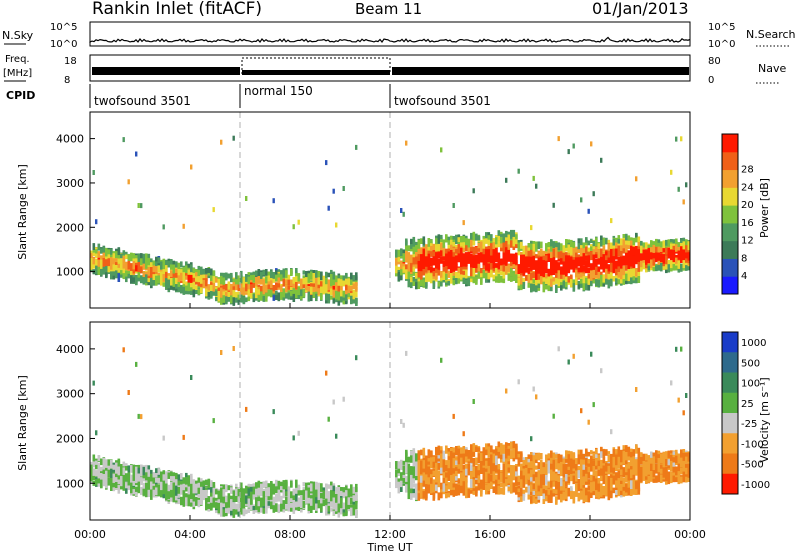  What do you see at coordinates (499, 259) in the screenshot?
I see `power-cell-2038` at bounding box center [499, 259].